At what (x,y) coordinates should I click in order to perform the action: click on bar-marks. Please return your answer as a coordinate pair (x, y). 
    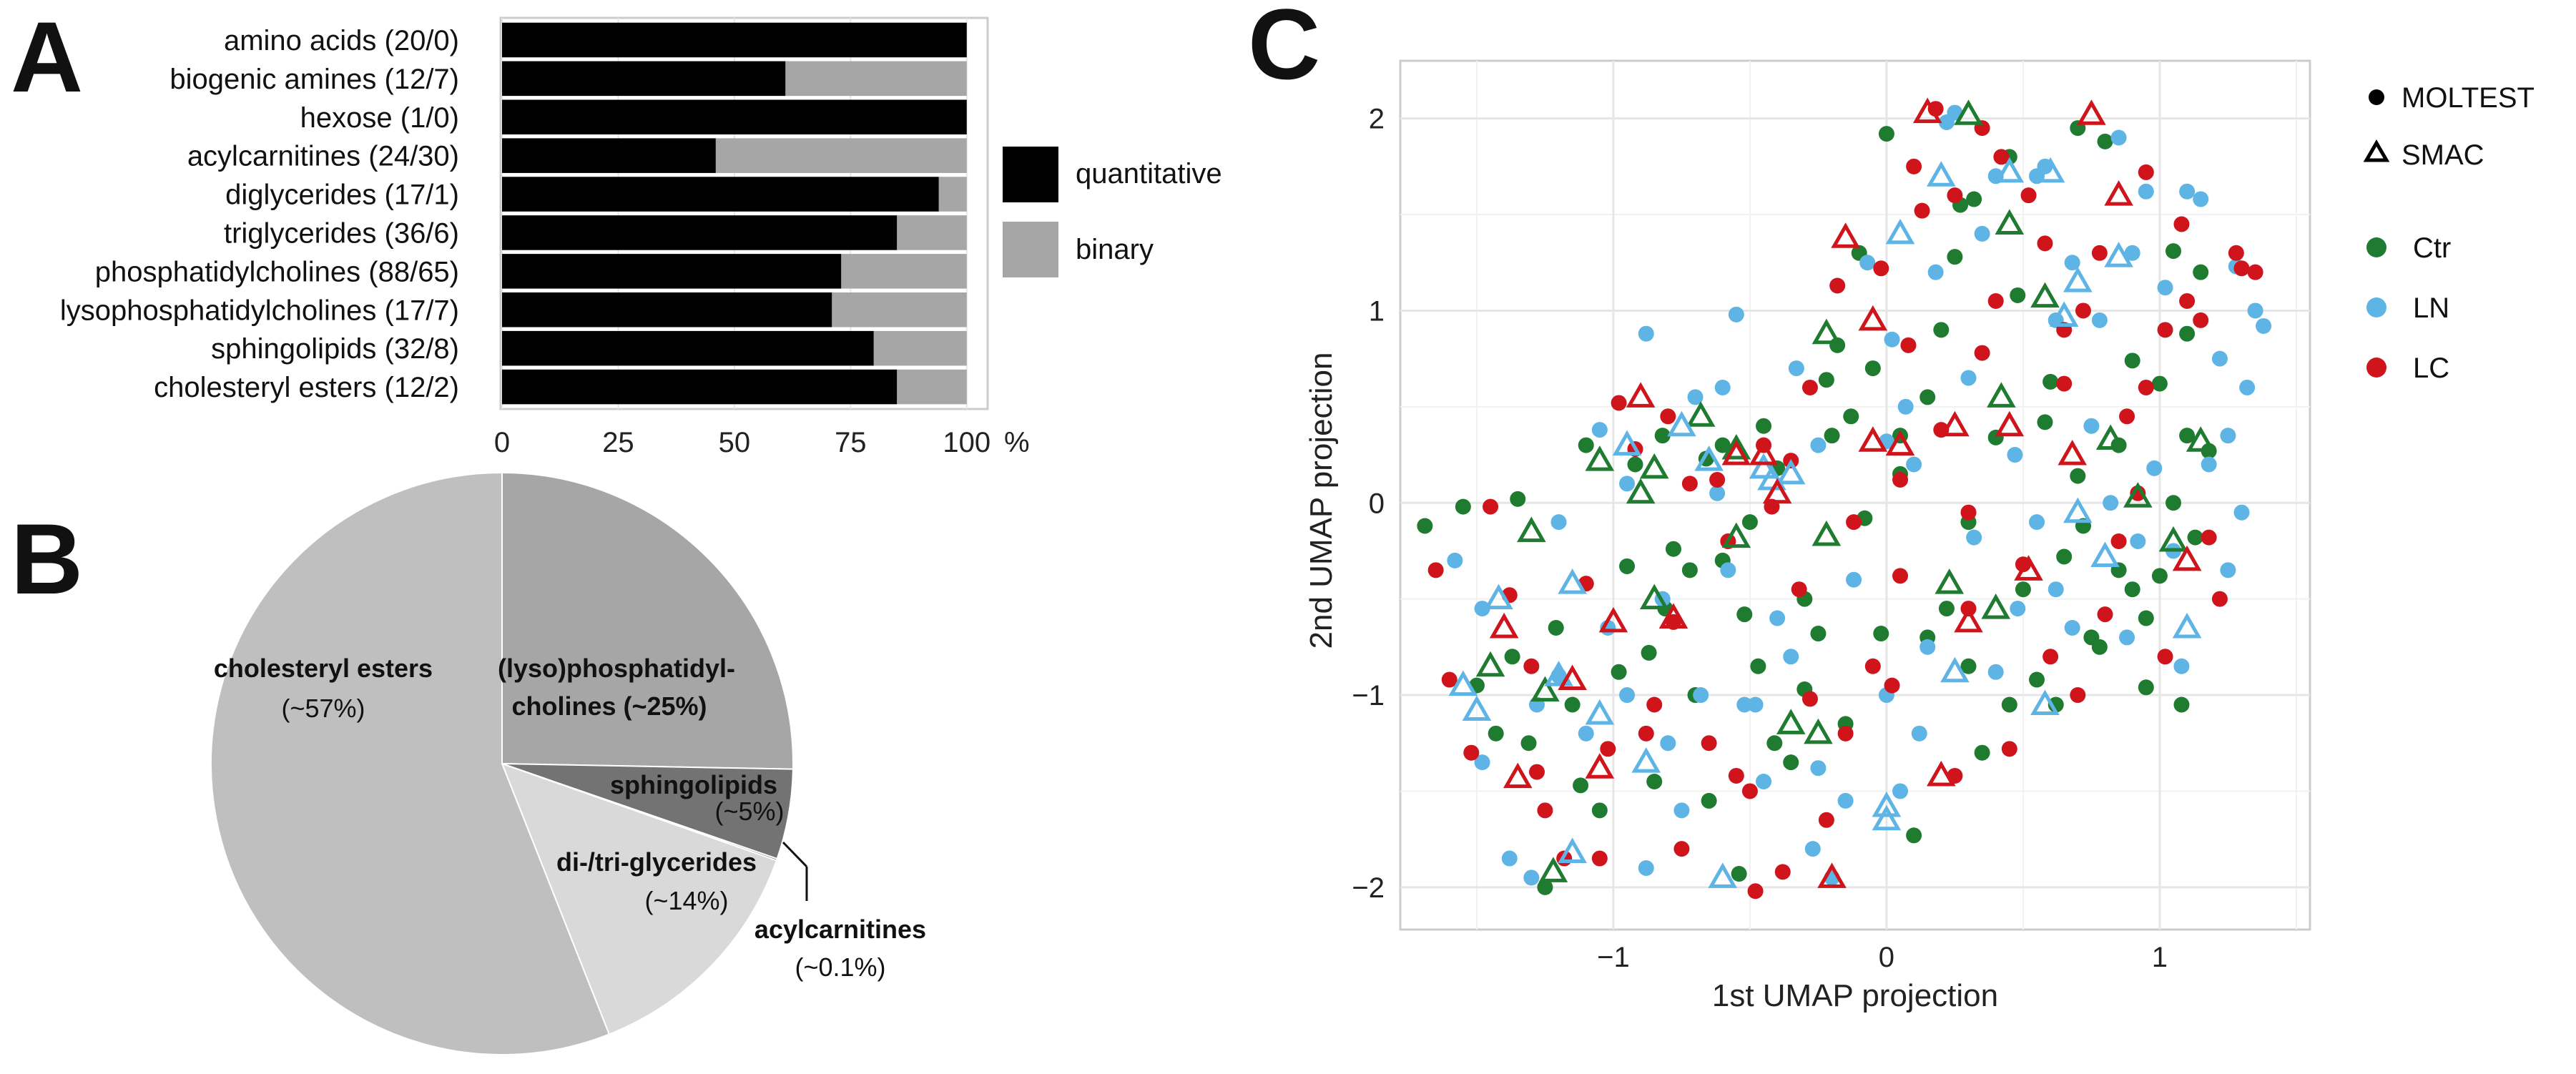
    Looking at the image, I should click on (734, 213).